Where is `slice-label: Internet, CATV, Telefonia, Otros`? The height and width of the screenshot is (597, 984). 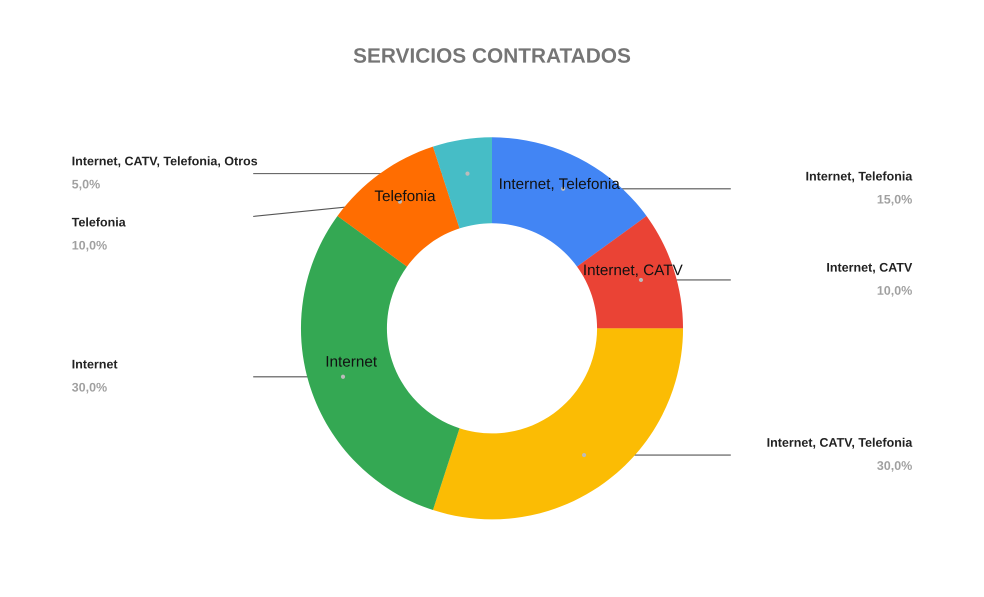 slice-label: Internet, CATV, Telefonia, Otros is located at coordinates (165, 162).